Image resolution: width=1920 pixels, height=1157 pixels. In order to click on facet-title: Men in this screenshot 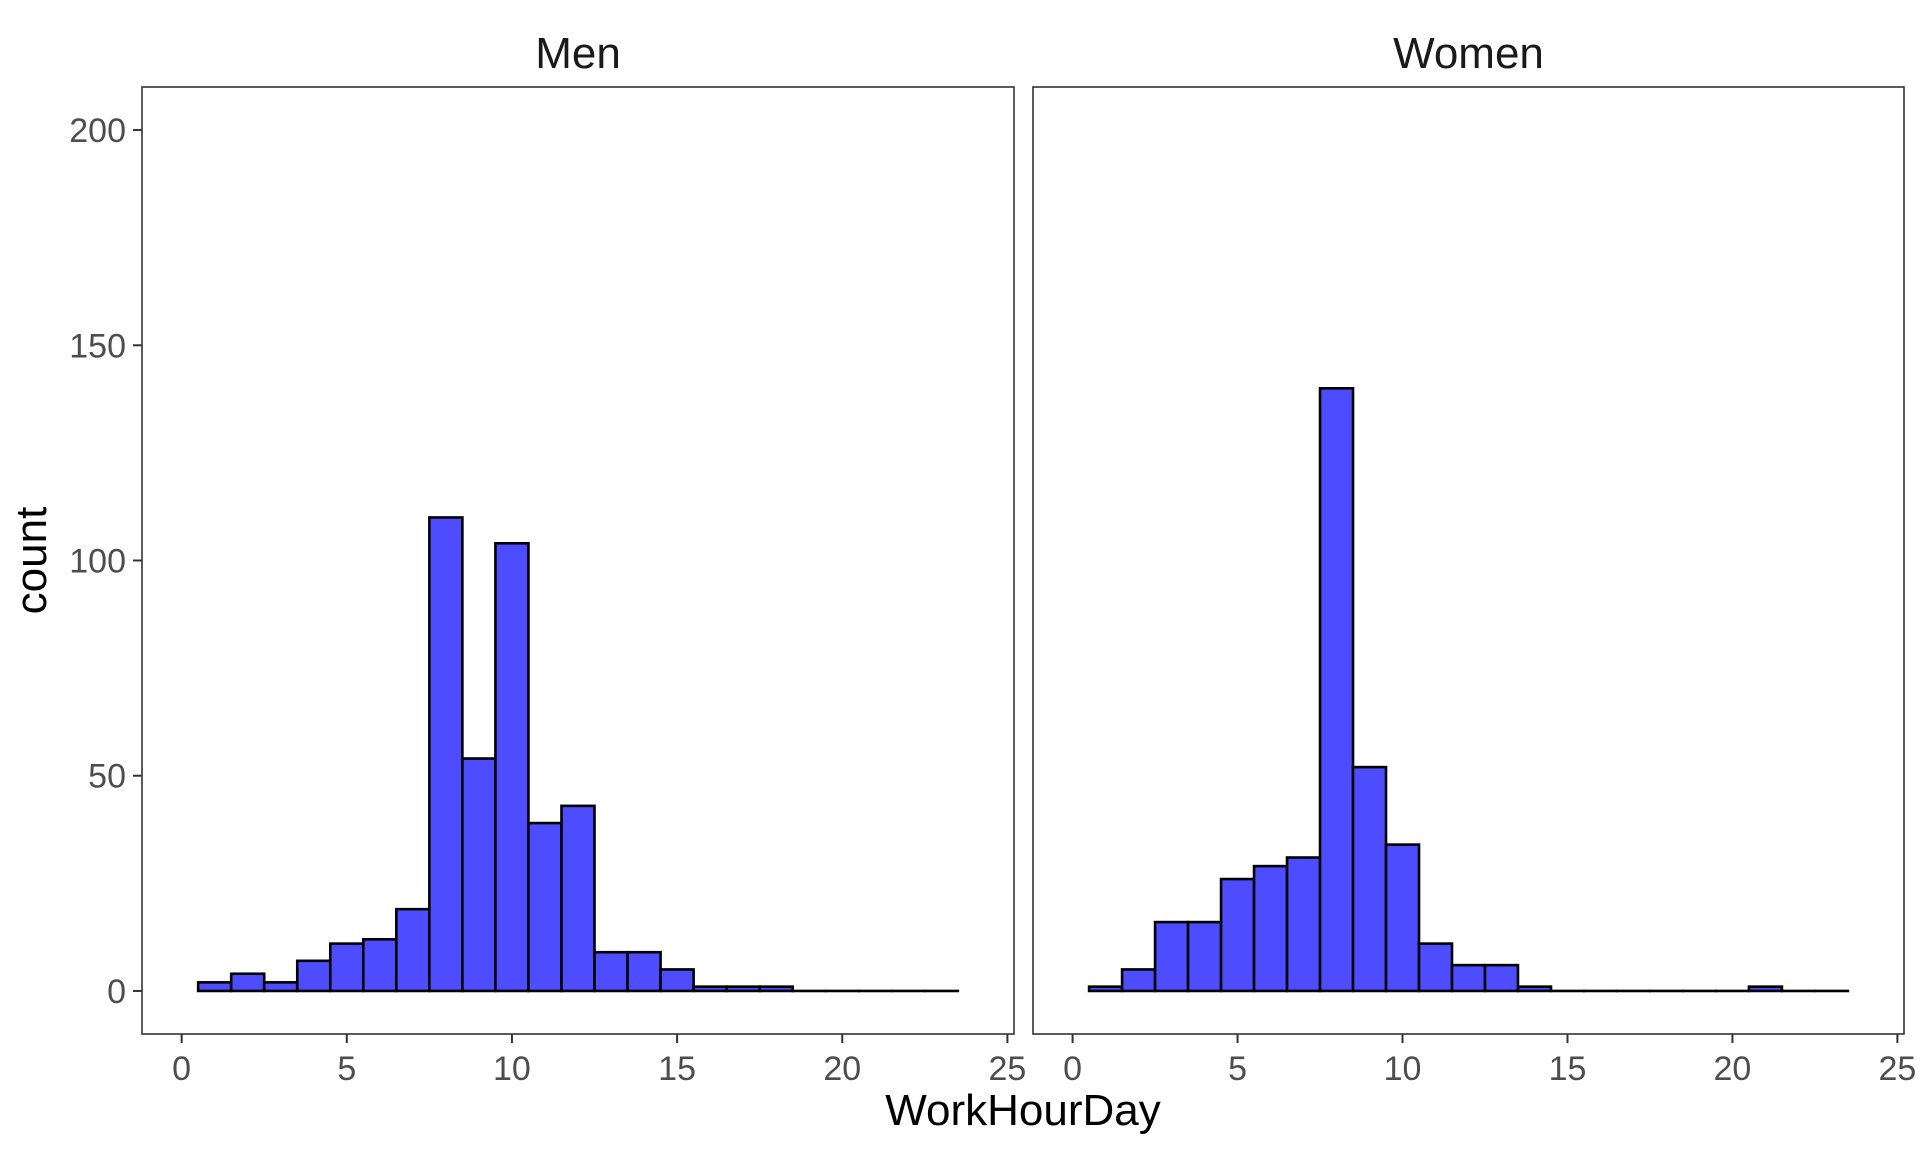, I will do `click(578, 53)`.